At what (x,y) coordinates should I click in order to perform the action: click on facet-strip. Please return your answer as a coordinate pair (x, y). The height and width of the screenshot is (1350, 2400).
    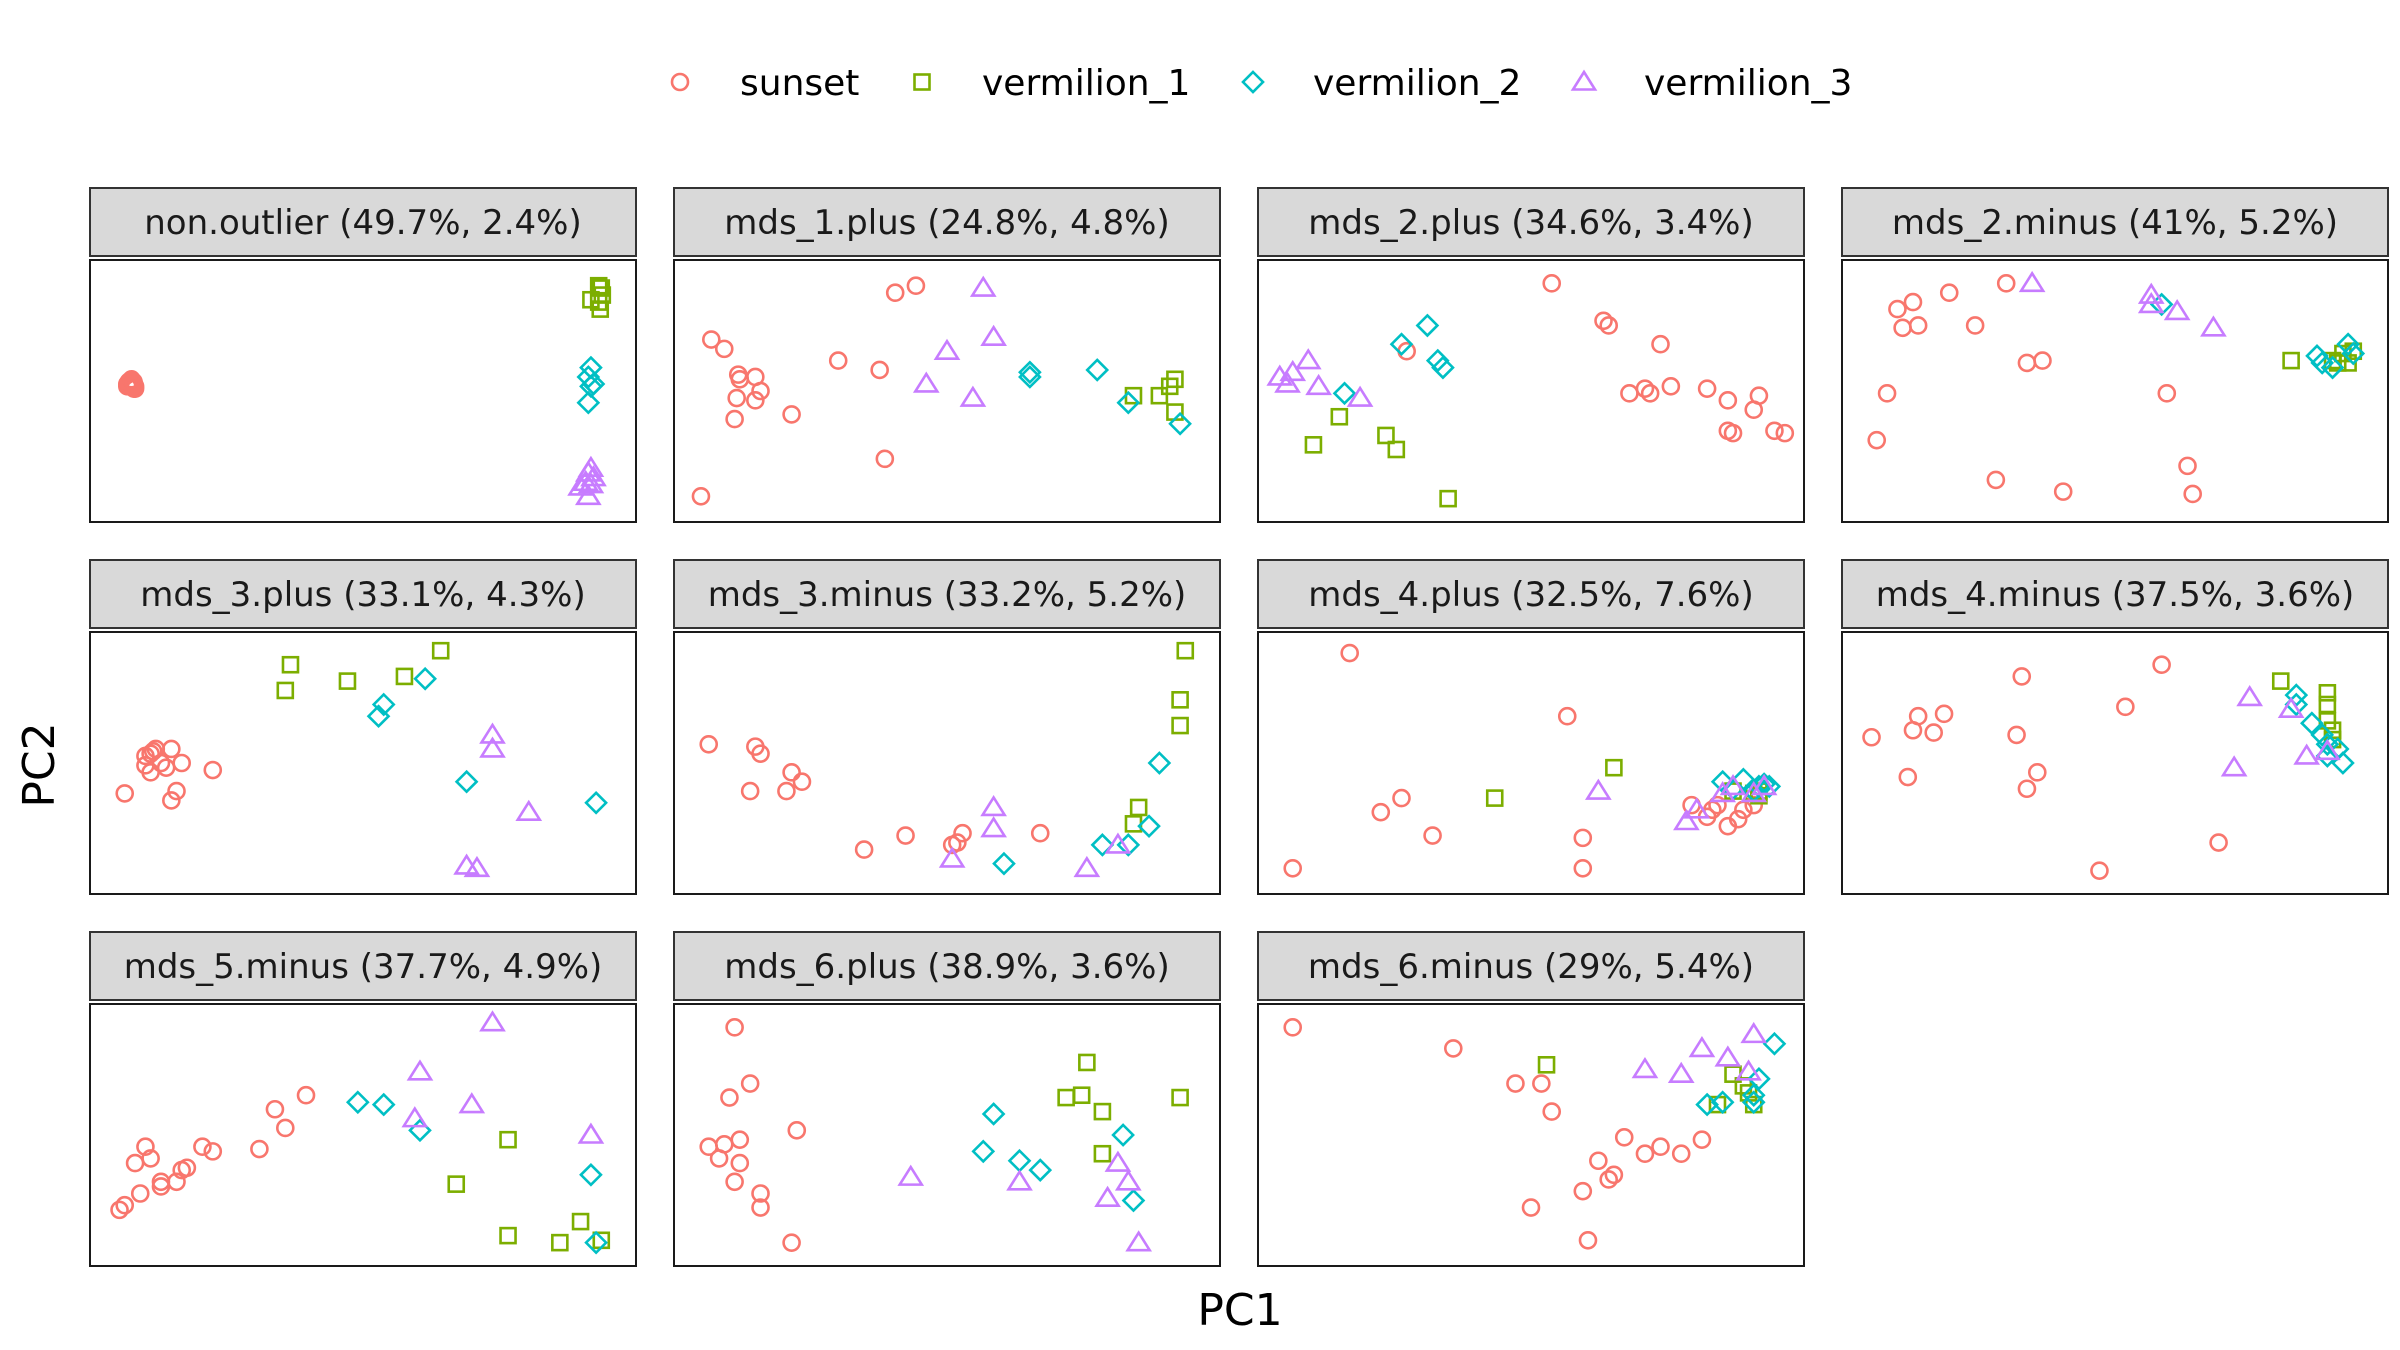
    Looking at the image, I should click on (363, 594).